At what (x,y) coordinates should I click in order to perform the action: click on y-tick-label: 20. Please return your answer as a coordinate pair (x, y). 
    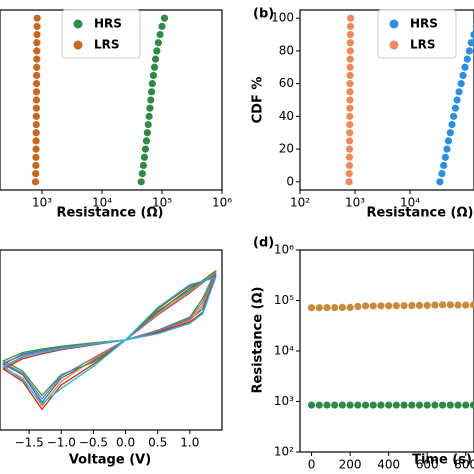
    Looking at the image, I should click on (286, 149).